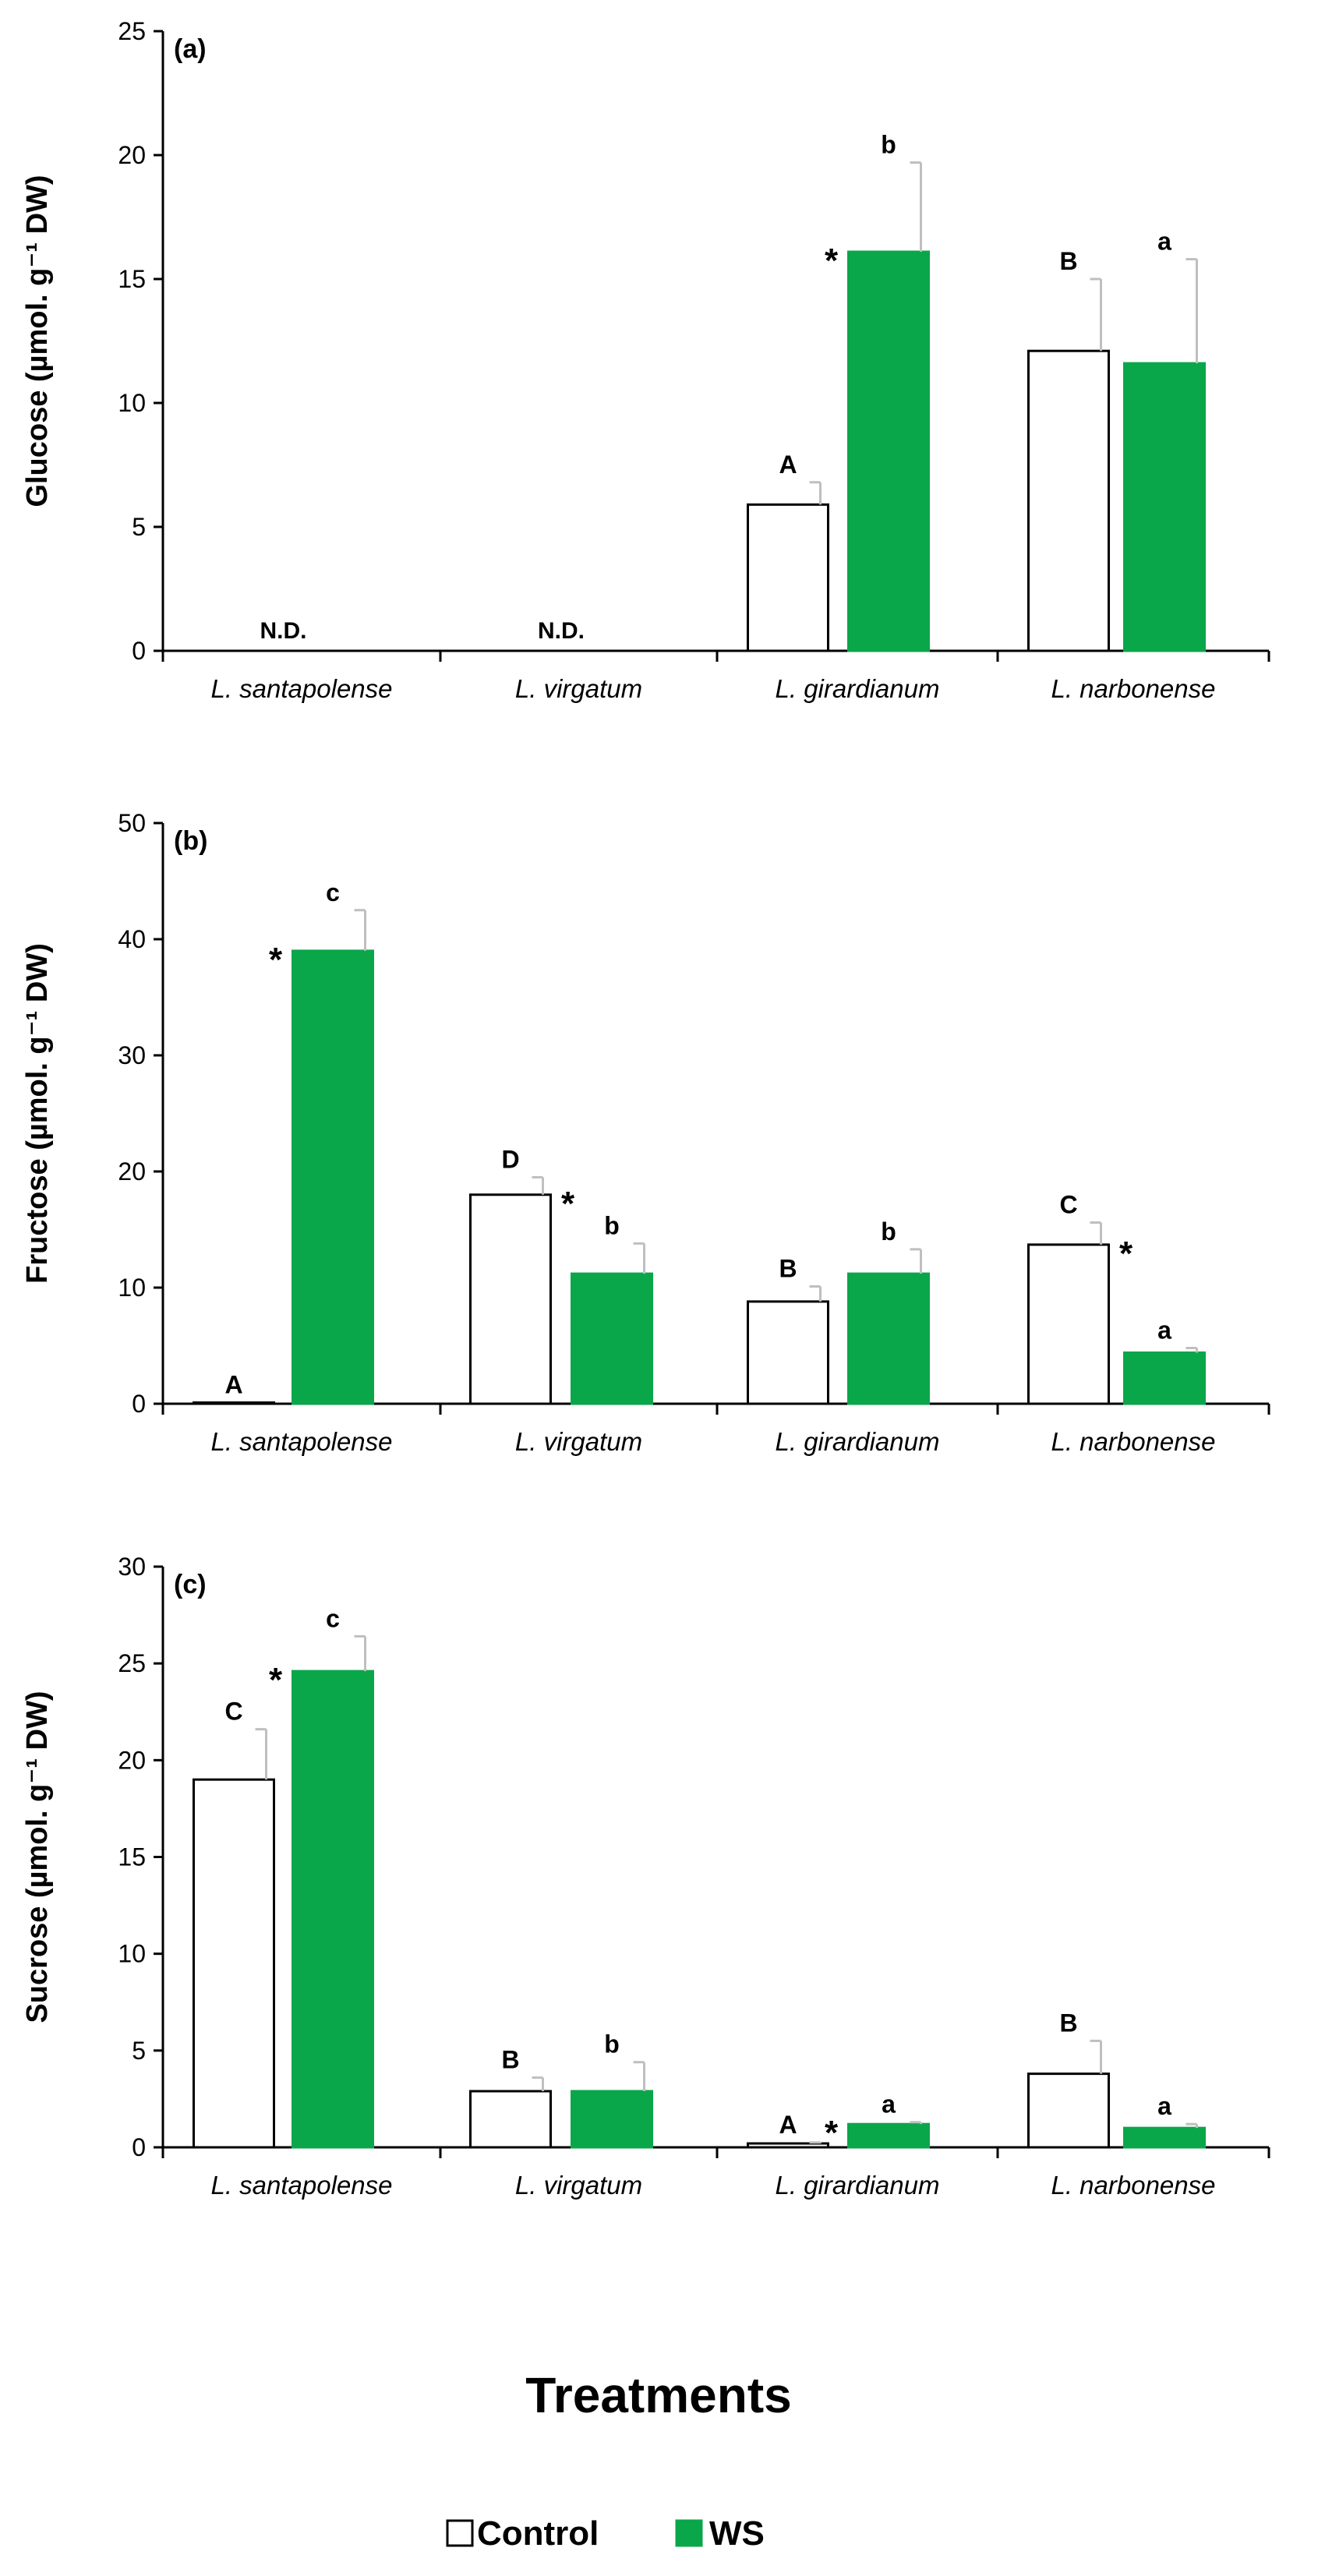 The image size is (1318, 2576). Describe the element at coordinates (190, 841) in the screenshot. I see `panel-label: (b)` at that location.